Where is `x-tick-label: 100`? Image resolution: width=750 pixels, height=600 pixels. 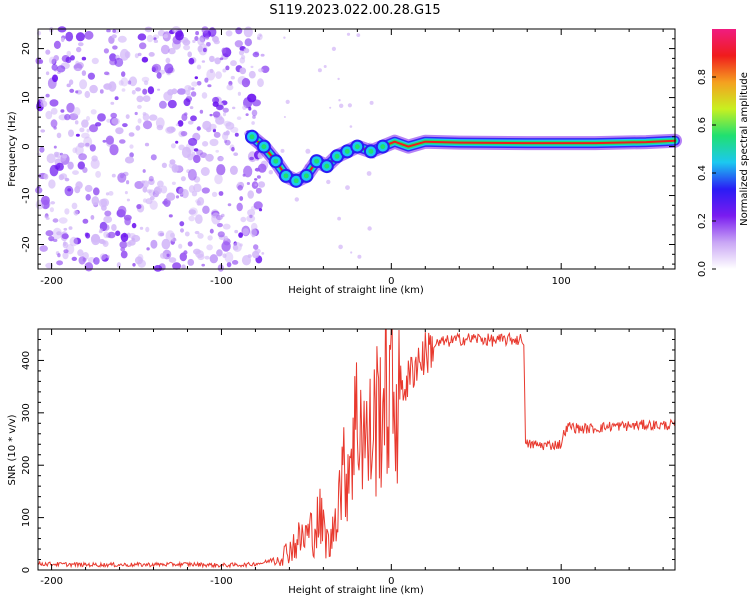 x-tick-label: 100 is located at coordinates (561, 281).